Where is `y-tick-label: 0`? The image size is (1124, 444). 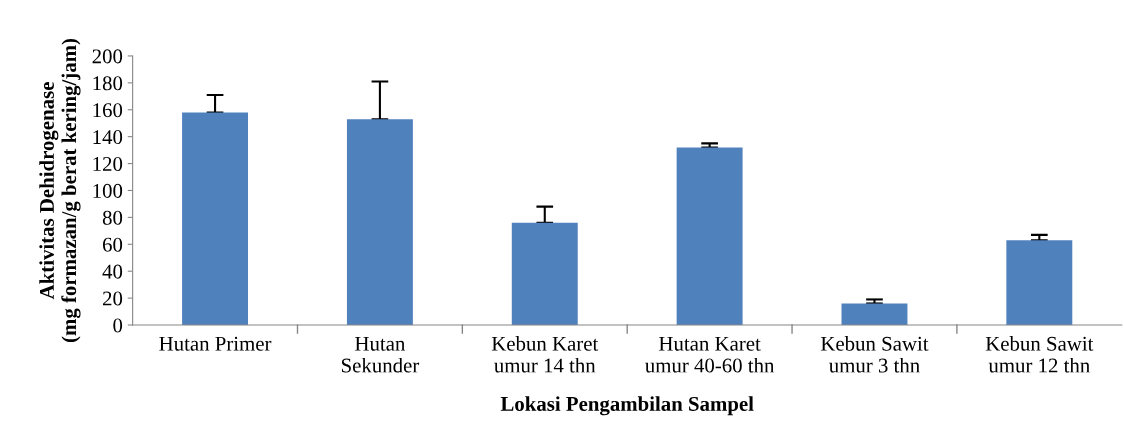 y-tick-label: 0 is located at coordinates (118, 325).